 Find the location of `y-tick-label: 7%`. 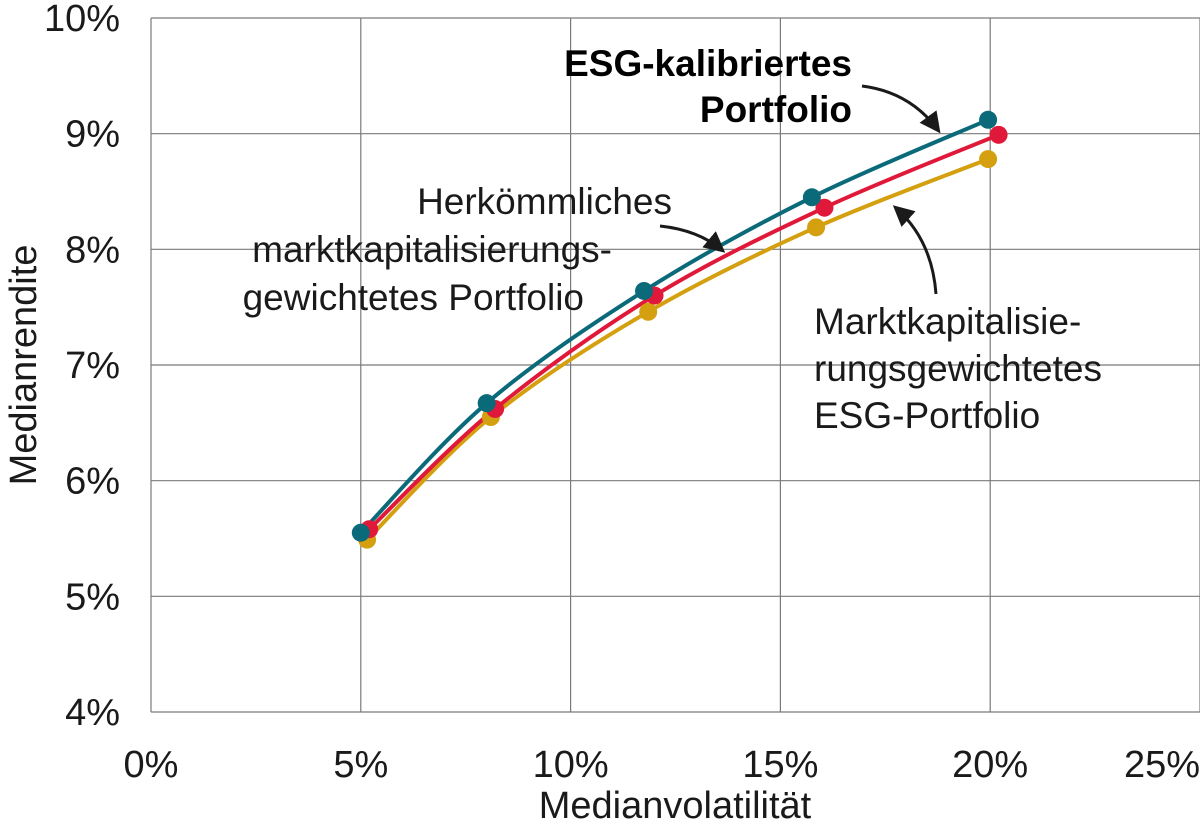

y-tick-label: 7% is located at coordinates (92, 366).